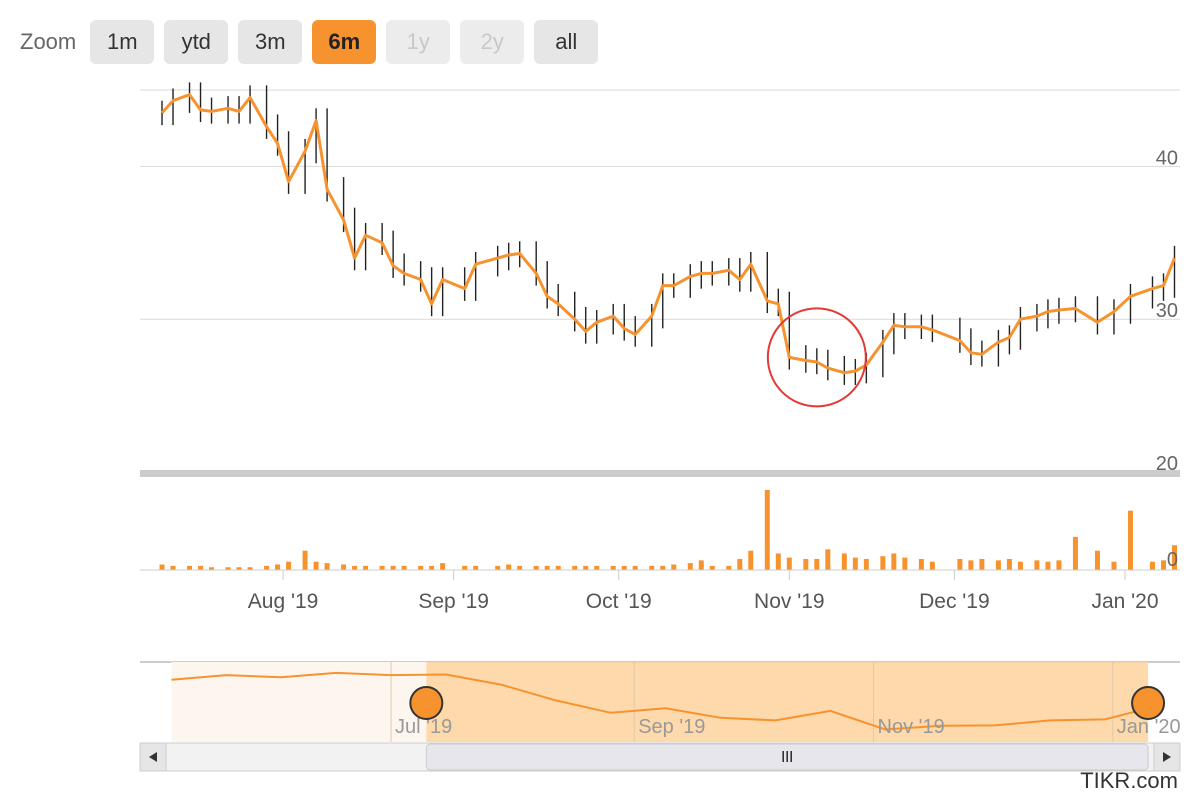 Image resolution: width=1200 pixels, height=800 pixels. Describe the element at coordinates (619, 601) in the screenshot. I see `x-tick-label: Oct '19` at that location.